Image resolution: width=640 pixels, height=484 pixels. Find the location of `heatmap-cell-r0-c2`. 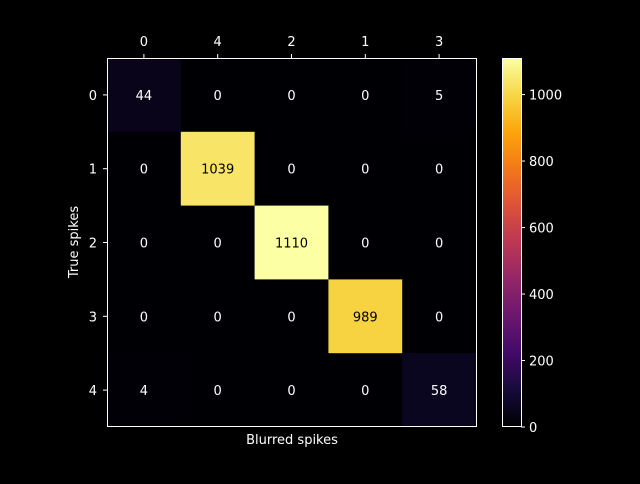

heatmap-cell-r0-c2 is located at coordinates (291, 95).